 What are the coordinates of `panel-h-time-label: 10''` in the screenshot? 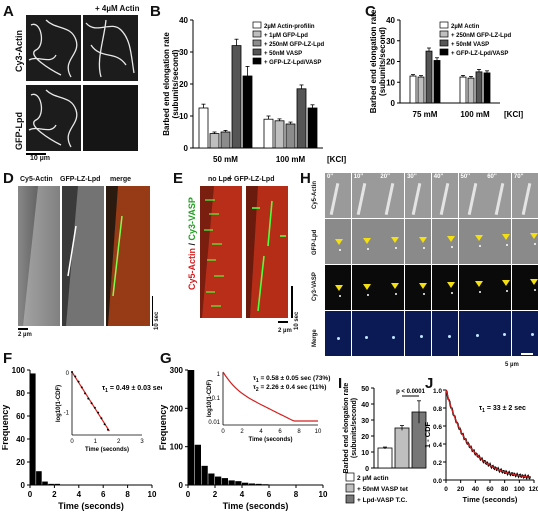 It's located at (358, 177).